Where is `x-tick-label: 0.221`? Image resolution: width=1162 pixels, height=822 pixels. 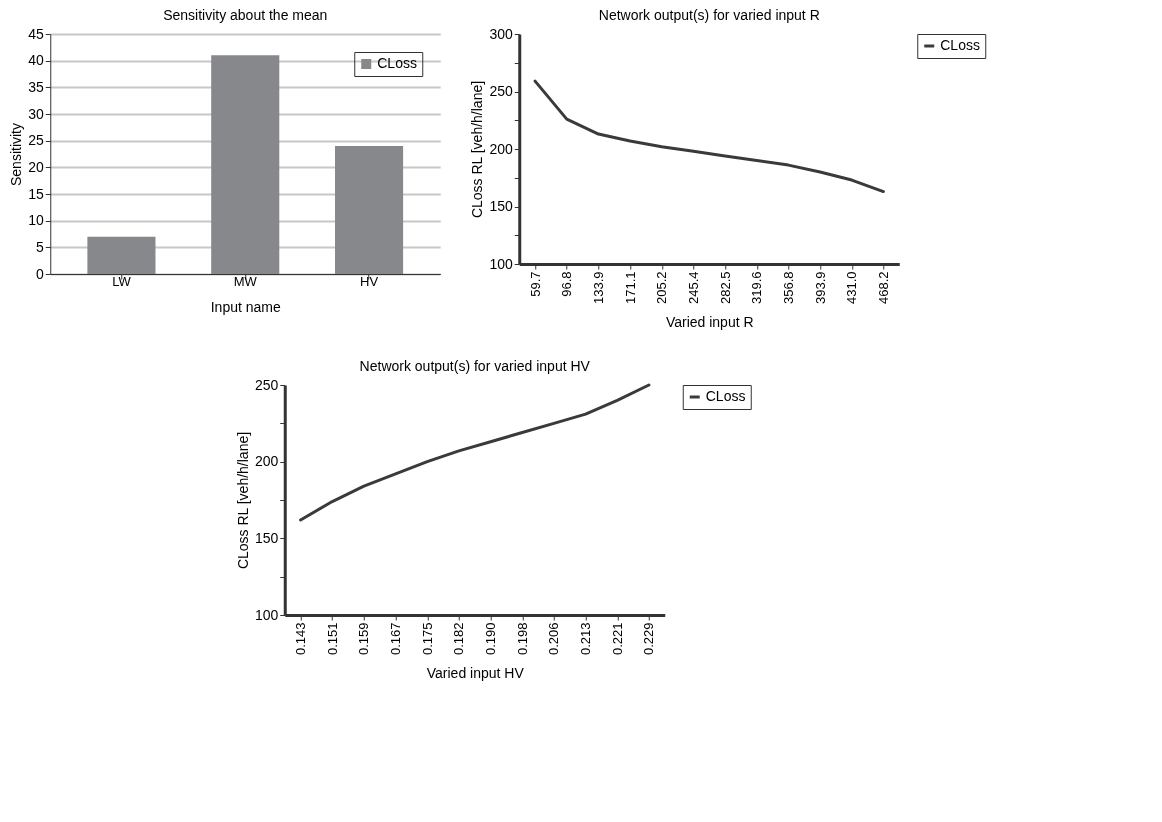
x-tick-label: 0.221 is located at coordinates (617, 639).